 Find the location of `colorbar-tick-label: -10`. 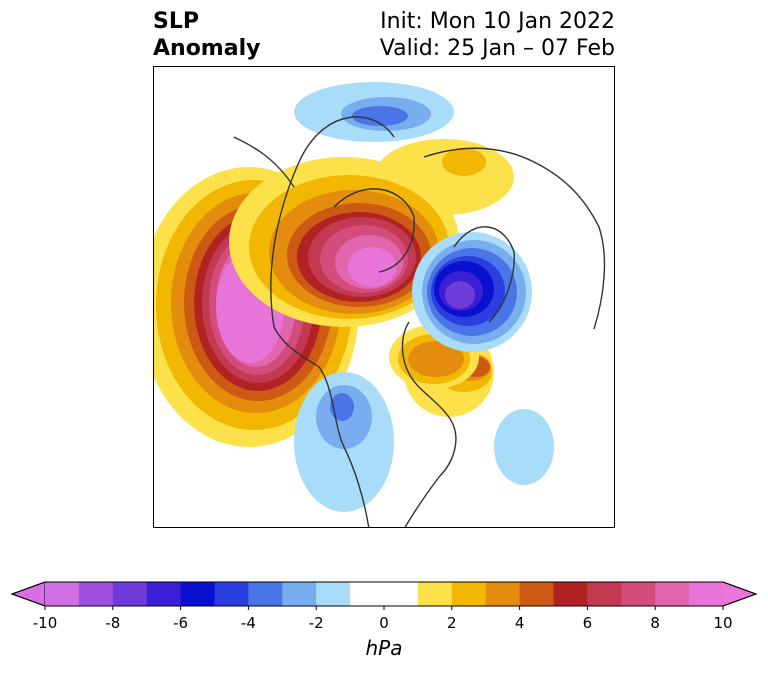

colorbar-tick-label: -10 is located at coordinates (45, 623).